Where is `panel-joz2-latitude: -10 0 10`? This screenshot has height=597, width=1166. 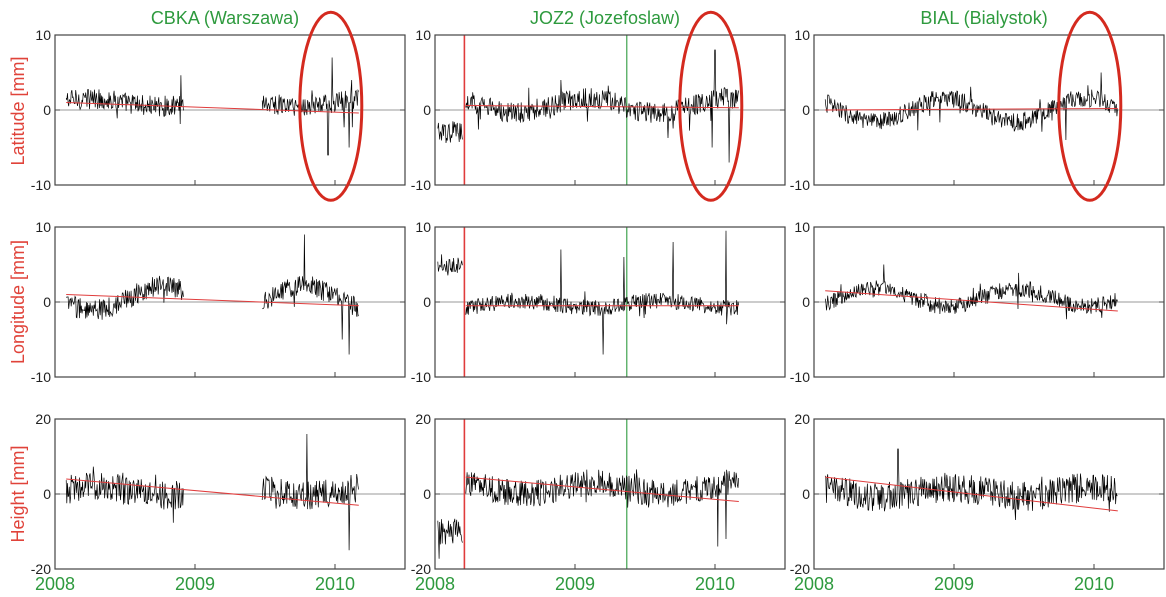 panel-joz2-latitude: -10 0 10 is located at coordinates (598, 106).